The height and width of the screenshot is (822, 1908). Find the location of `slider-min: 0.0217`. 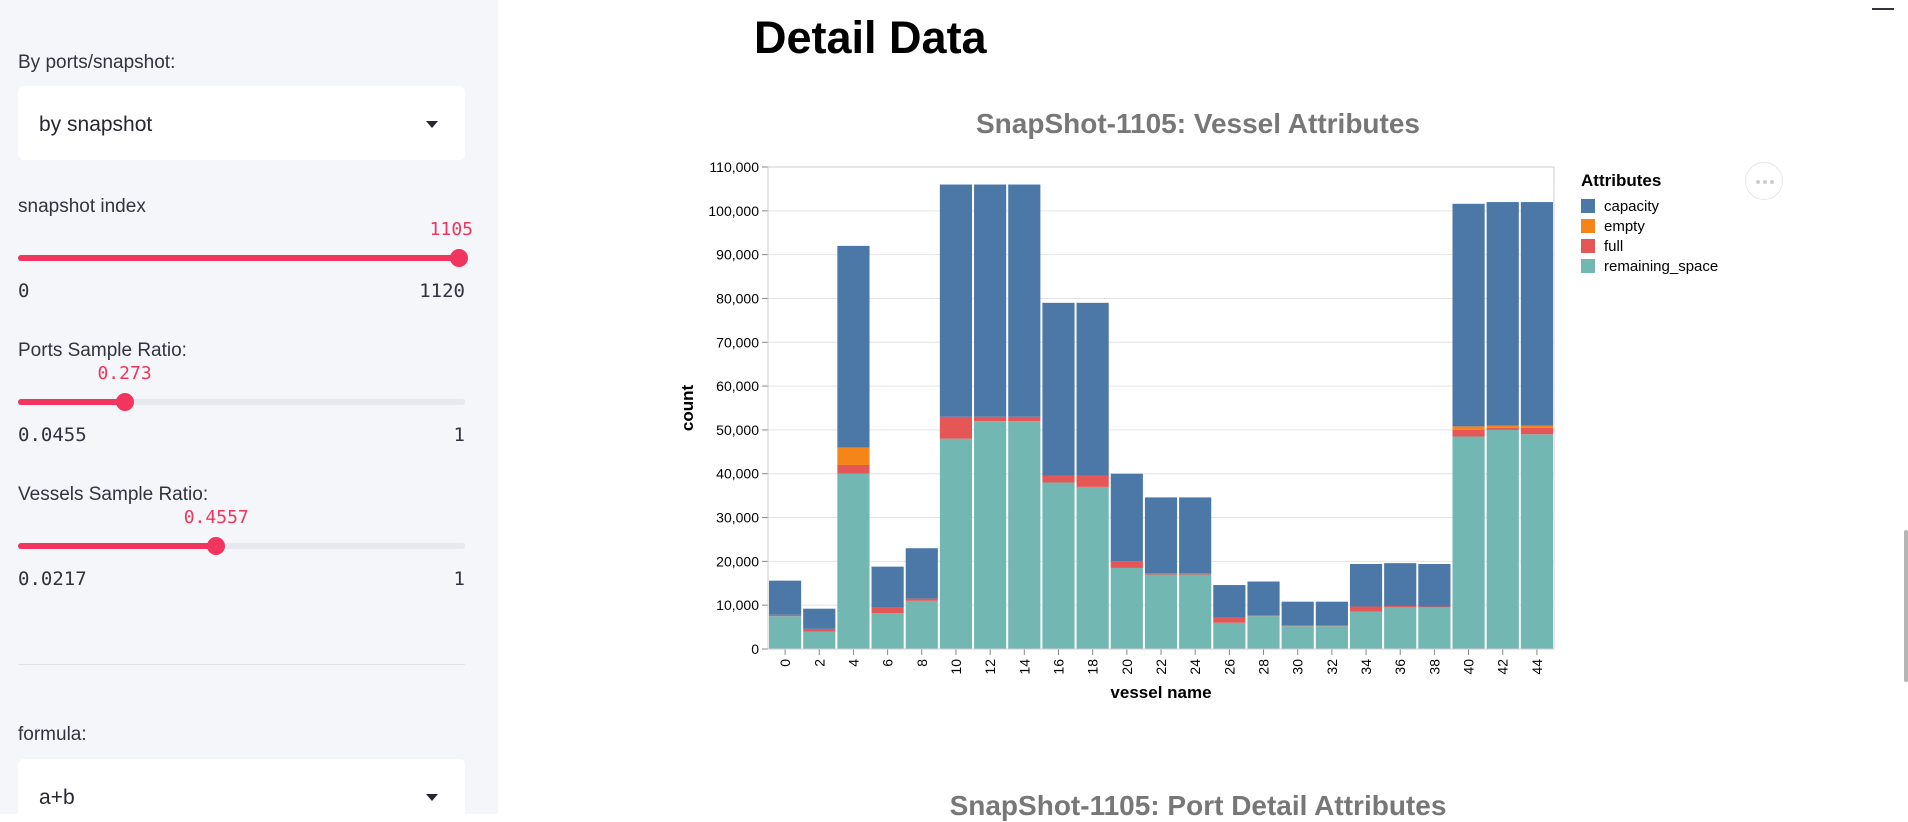

slider-min: 0.0217 is located at coordinates (52, 579).